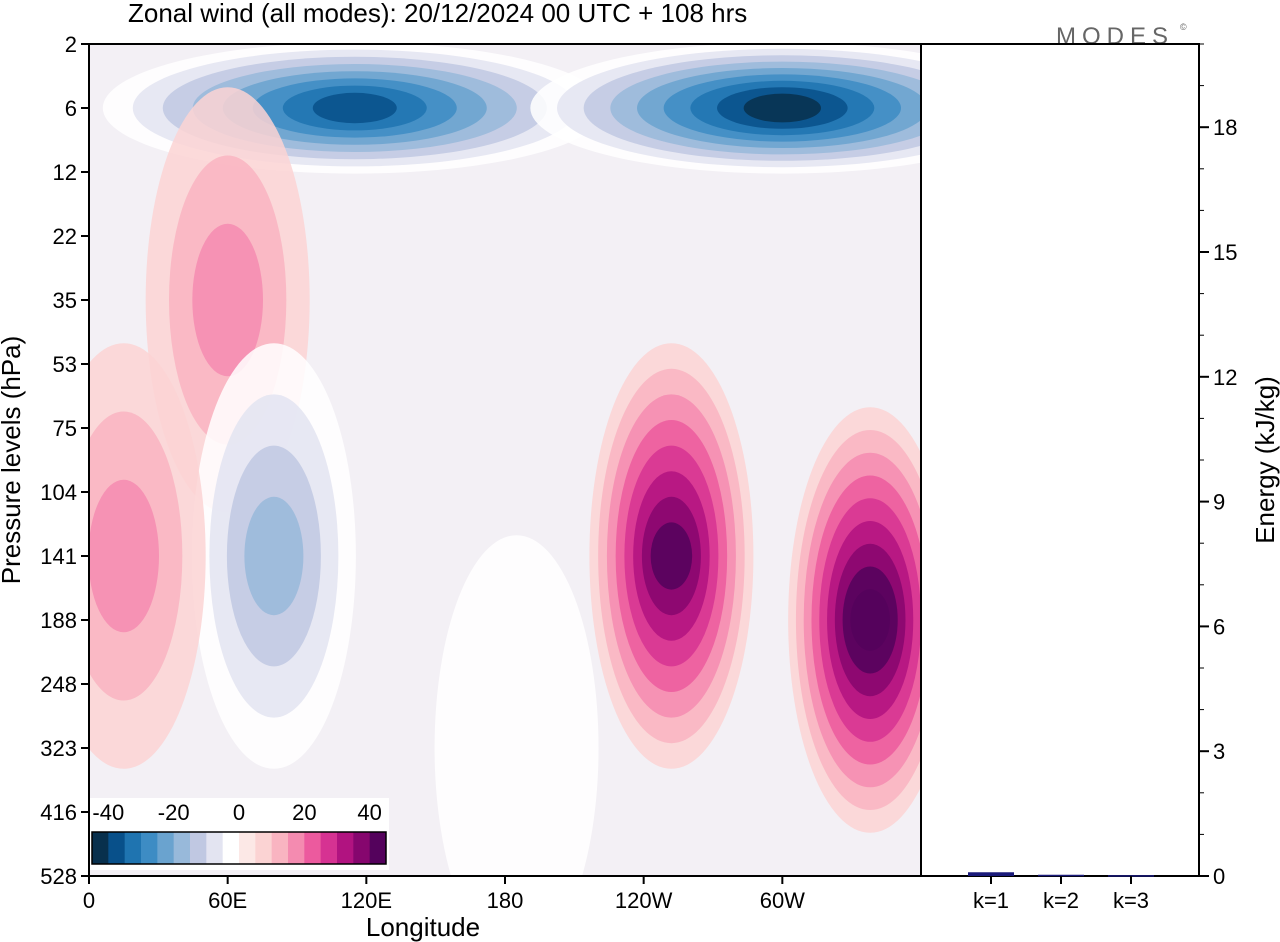 This screenshot has height=942, width=1280. I want to click on y-tick-label: 141, so click(58, 556).